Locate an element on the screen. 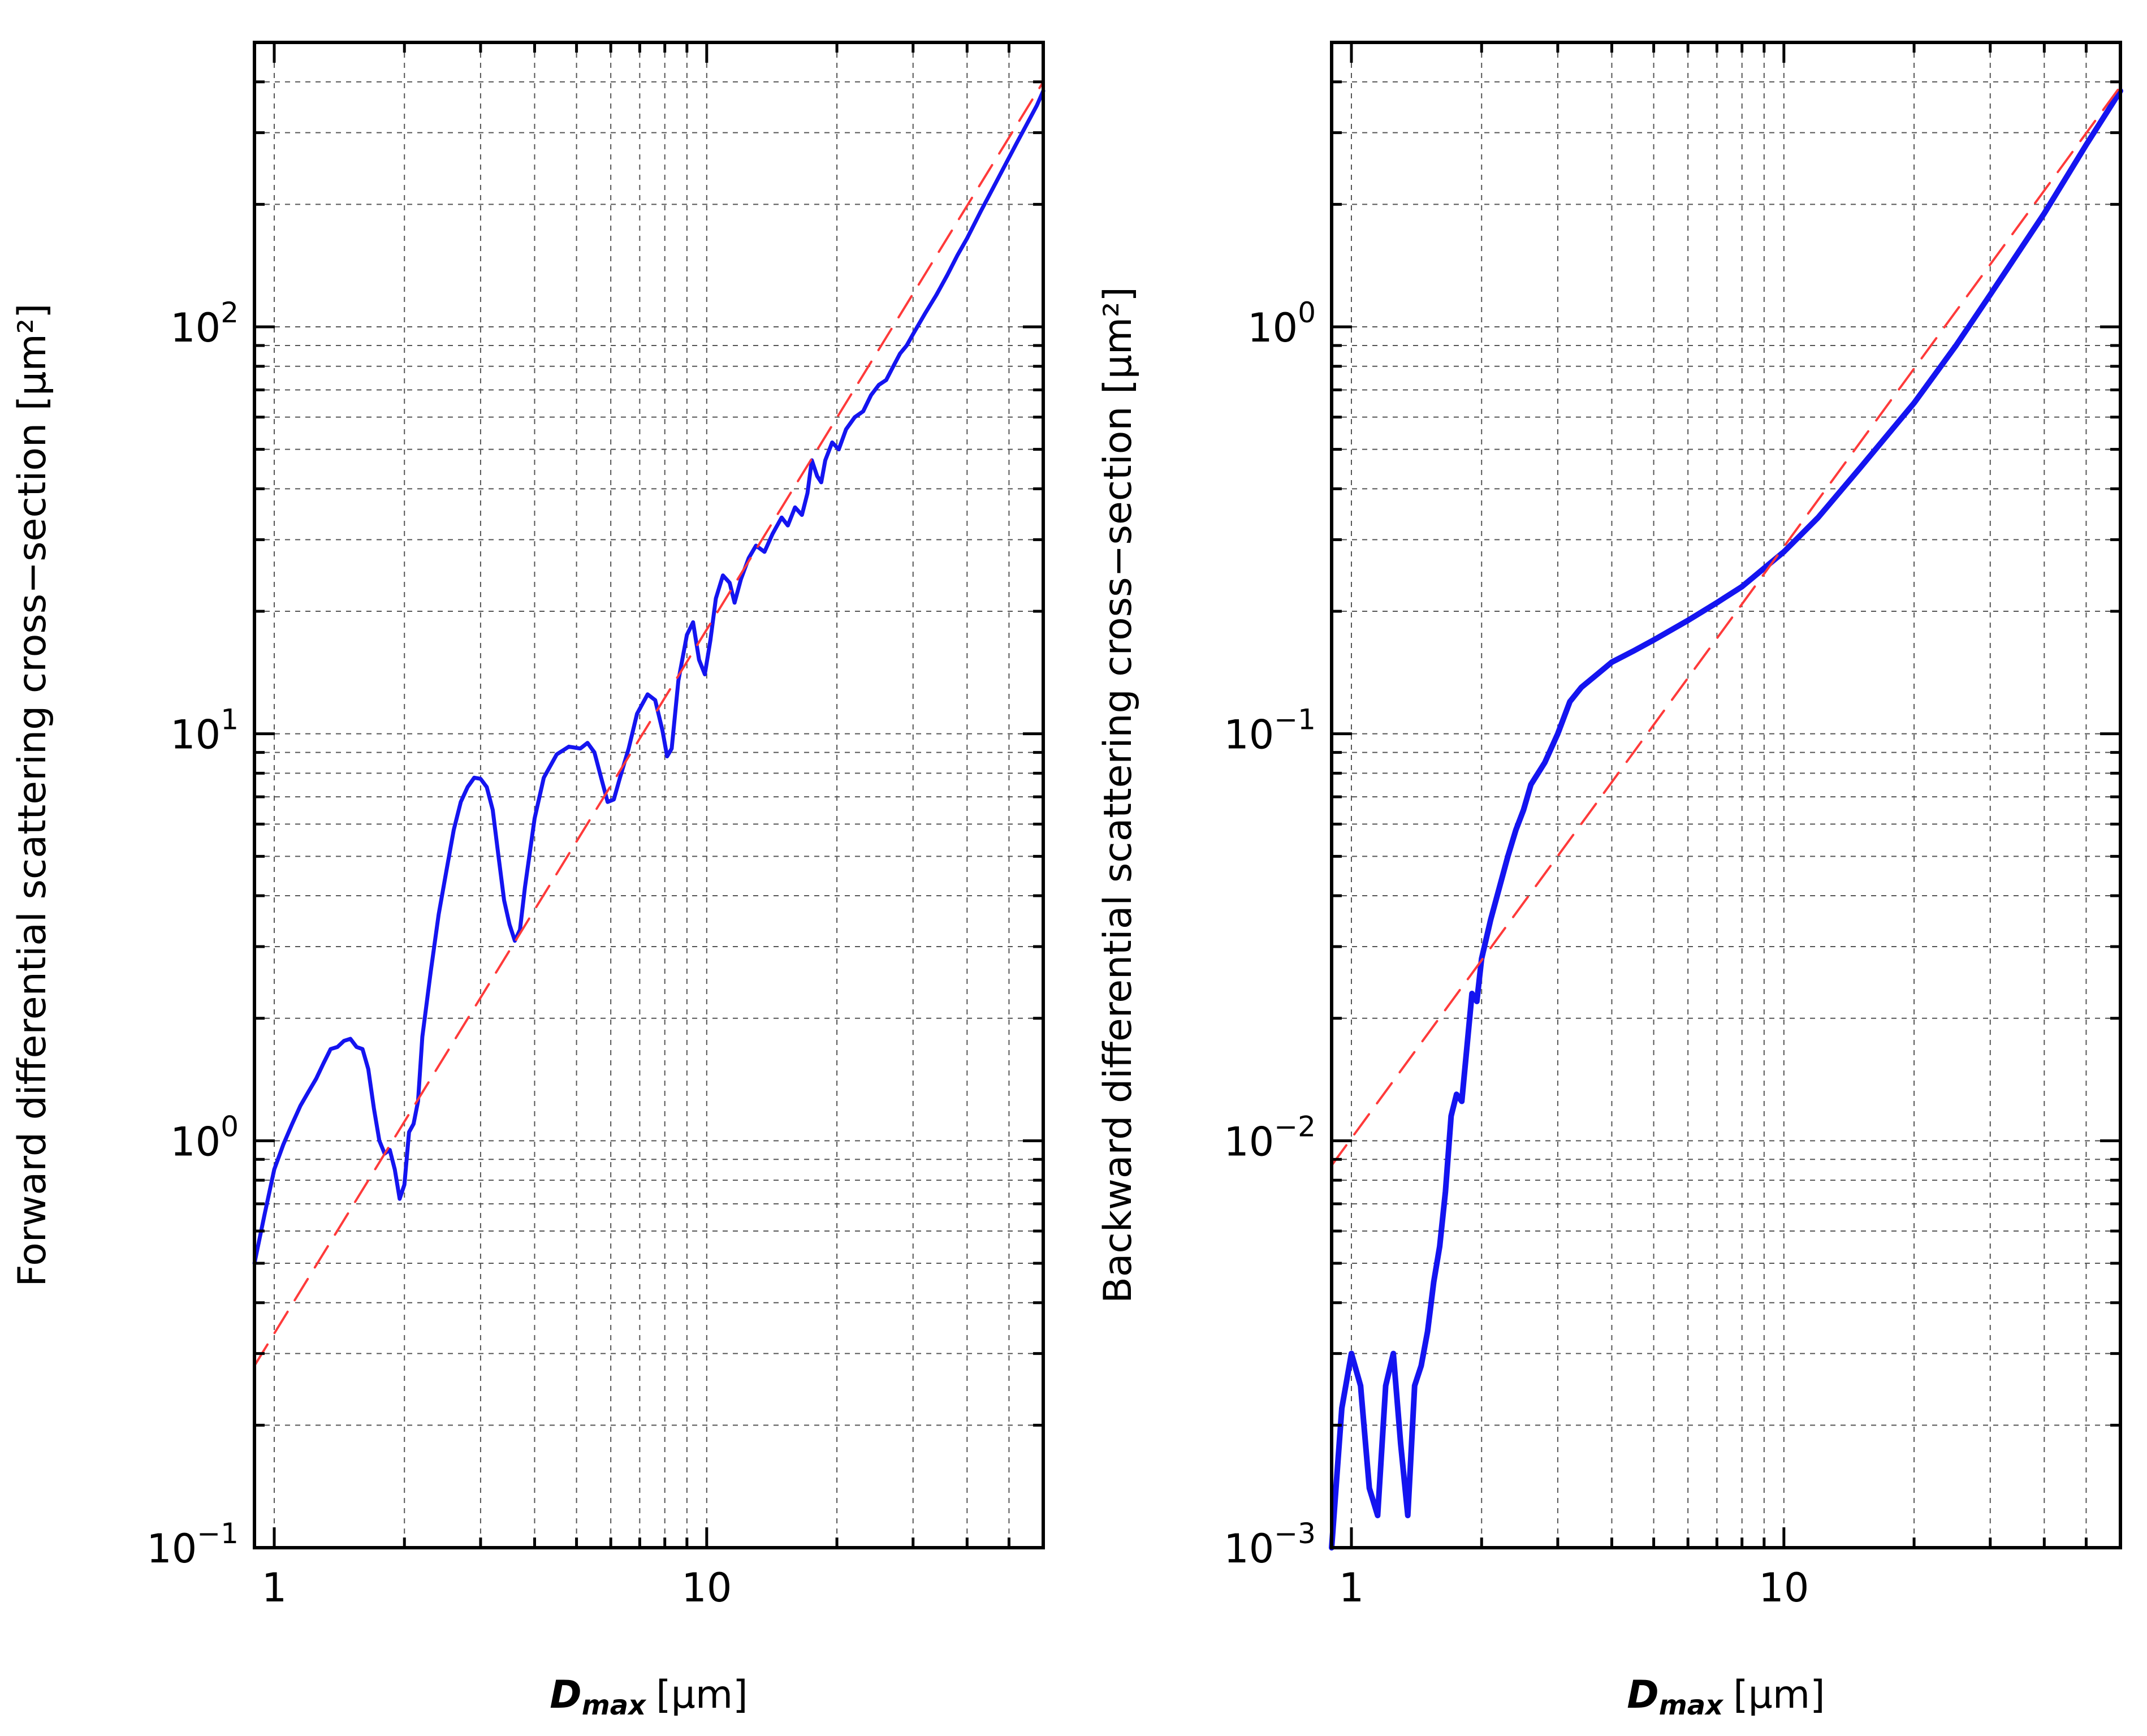  y-tick-label: 10¹ is located at coordinates (205, 730).